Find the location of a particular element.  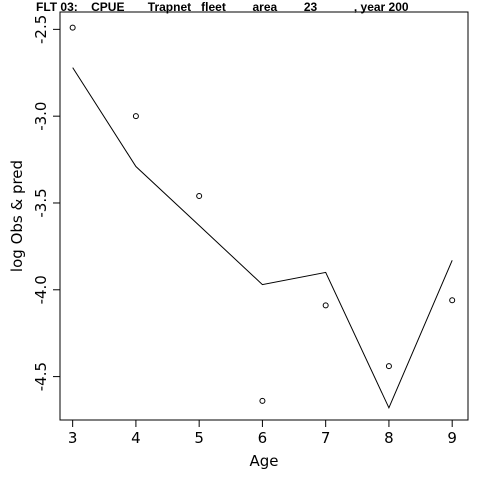

y-axis-label: log Obs & pred is located at coordinates (17, 216).